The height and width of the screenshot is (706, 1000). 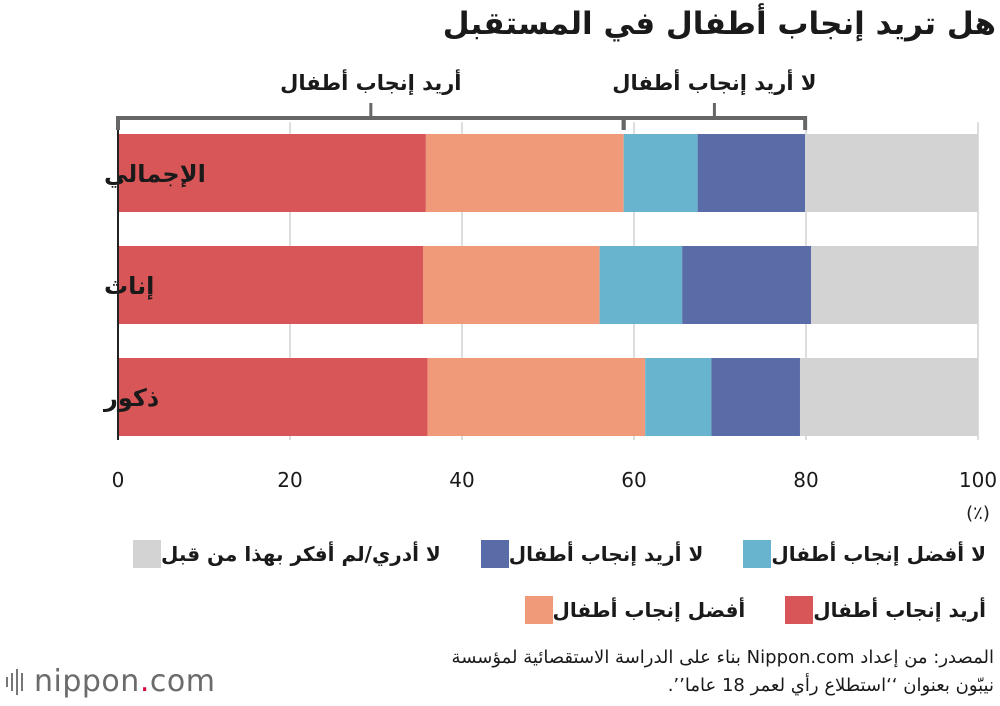 I want to click on bracket-not-want, so click(x=714, y=123).